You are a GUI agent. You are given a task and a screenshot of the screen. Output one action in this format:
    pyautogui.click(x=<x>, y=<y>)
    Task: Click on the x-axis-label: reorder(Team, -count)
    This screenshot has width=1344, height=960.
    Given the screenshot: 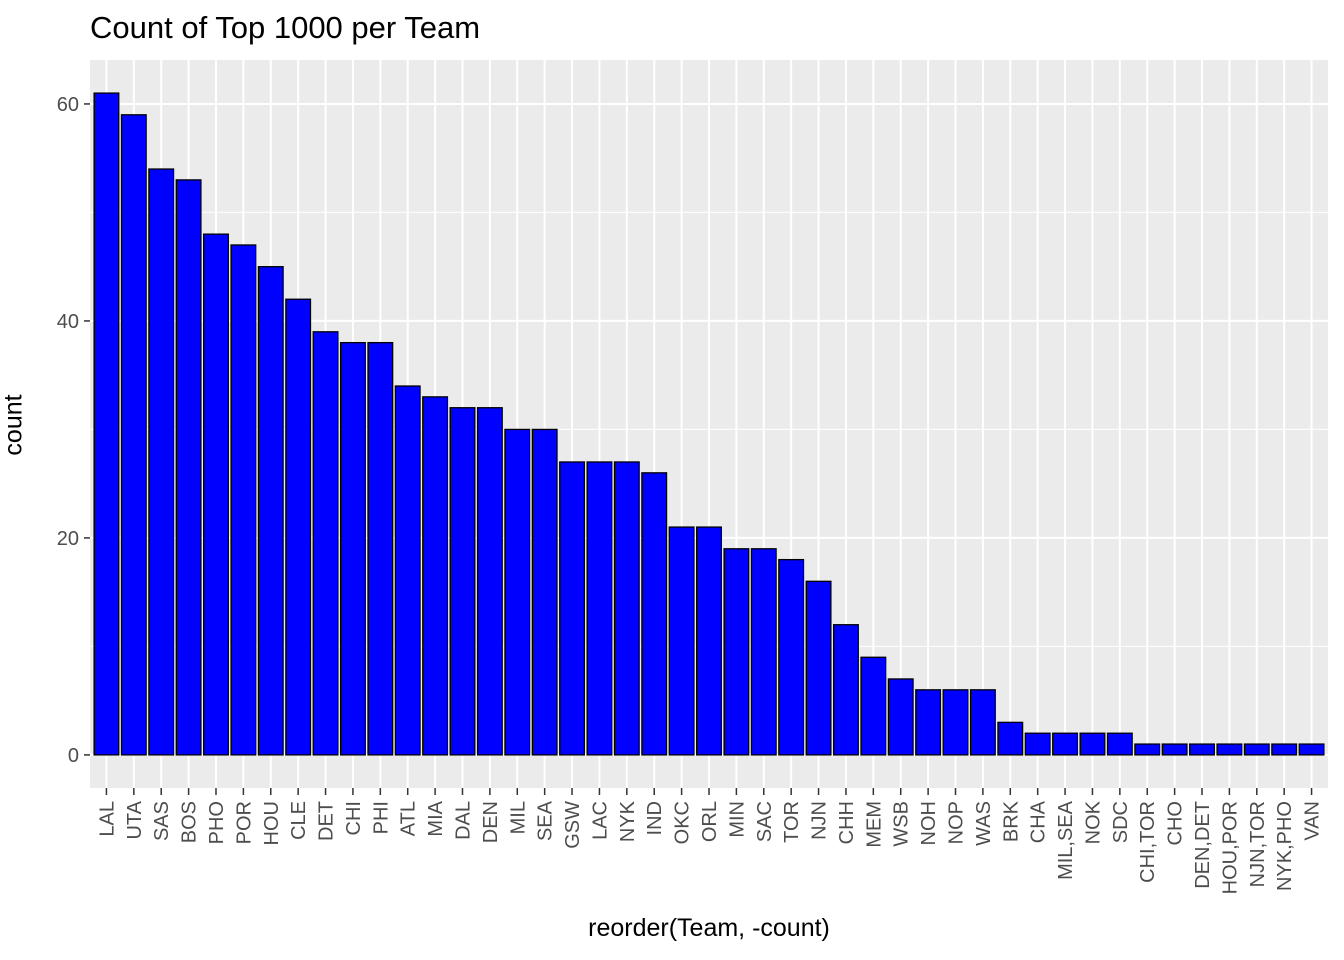 What is the action you would take?
    pyautogui.click(x=709, y=928)
    